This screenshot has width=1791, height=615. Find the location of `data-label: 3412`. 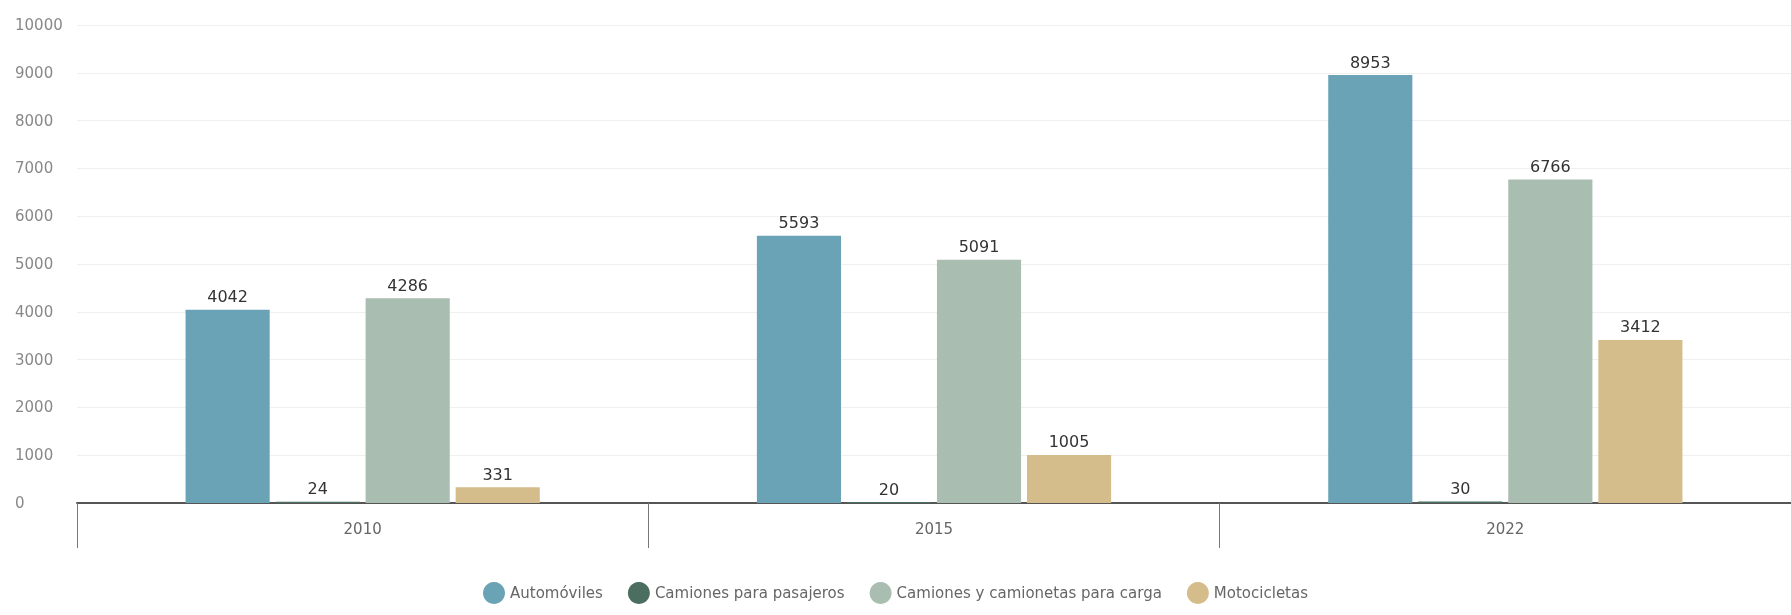

data-label: 3412 is located at coordinates (1640, 327).